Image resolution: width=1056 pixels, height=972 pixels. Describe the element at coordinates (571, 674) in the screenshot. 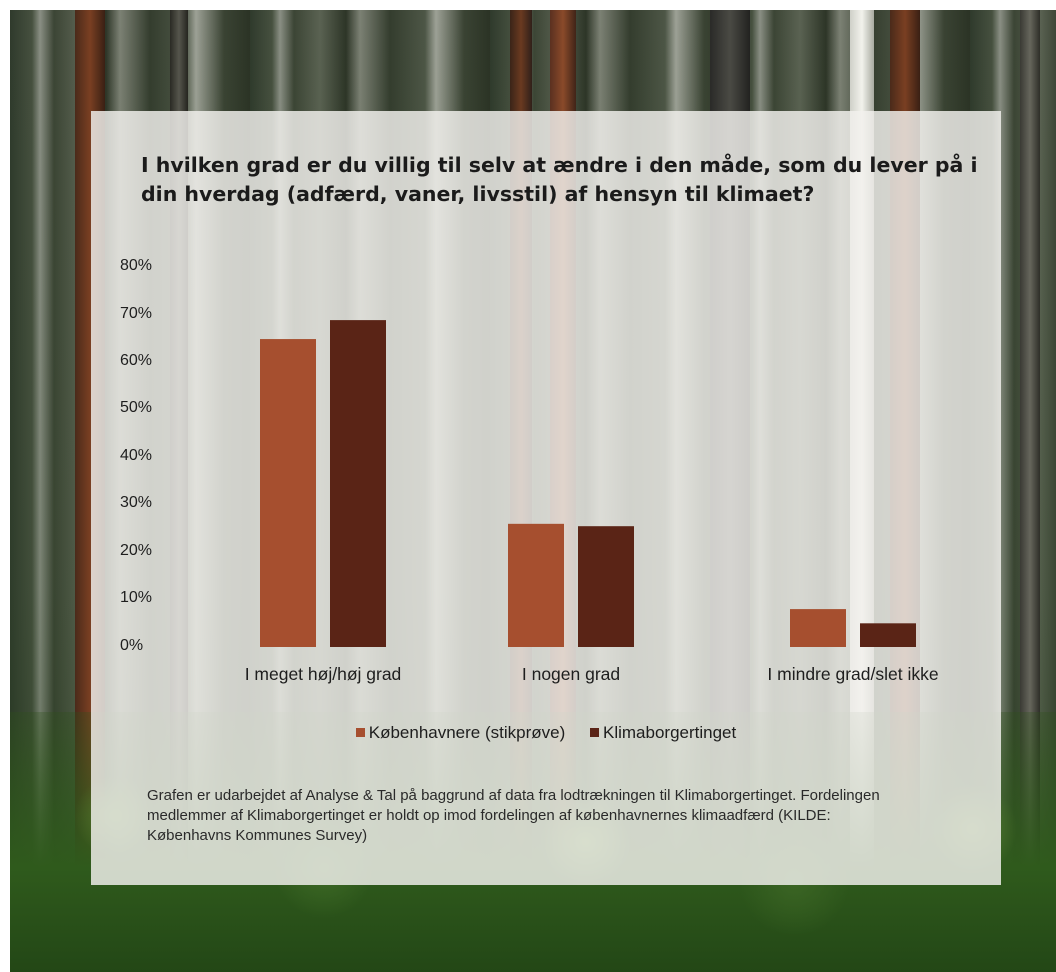

I see `category-label: I nogen grad` at that location.